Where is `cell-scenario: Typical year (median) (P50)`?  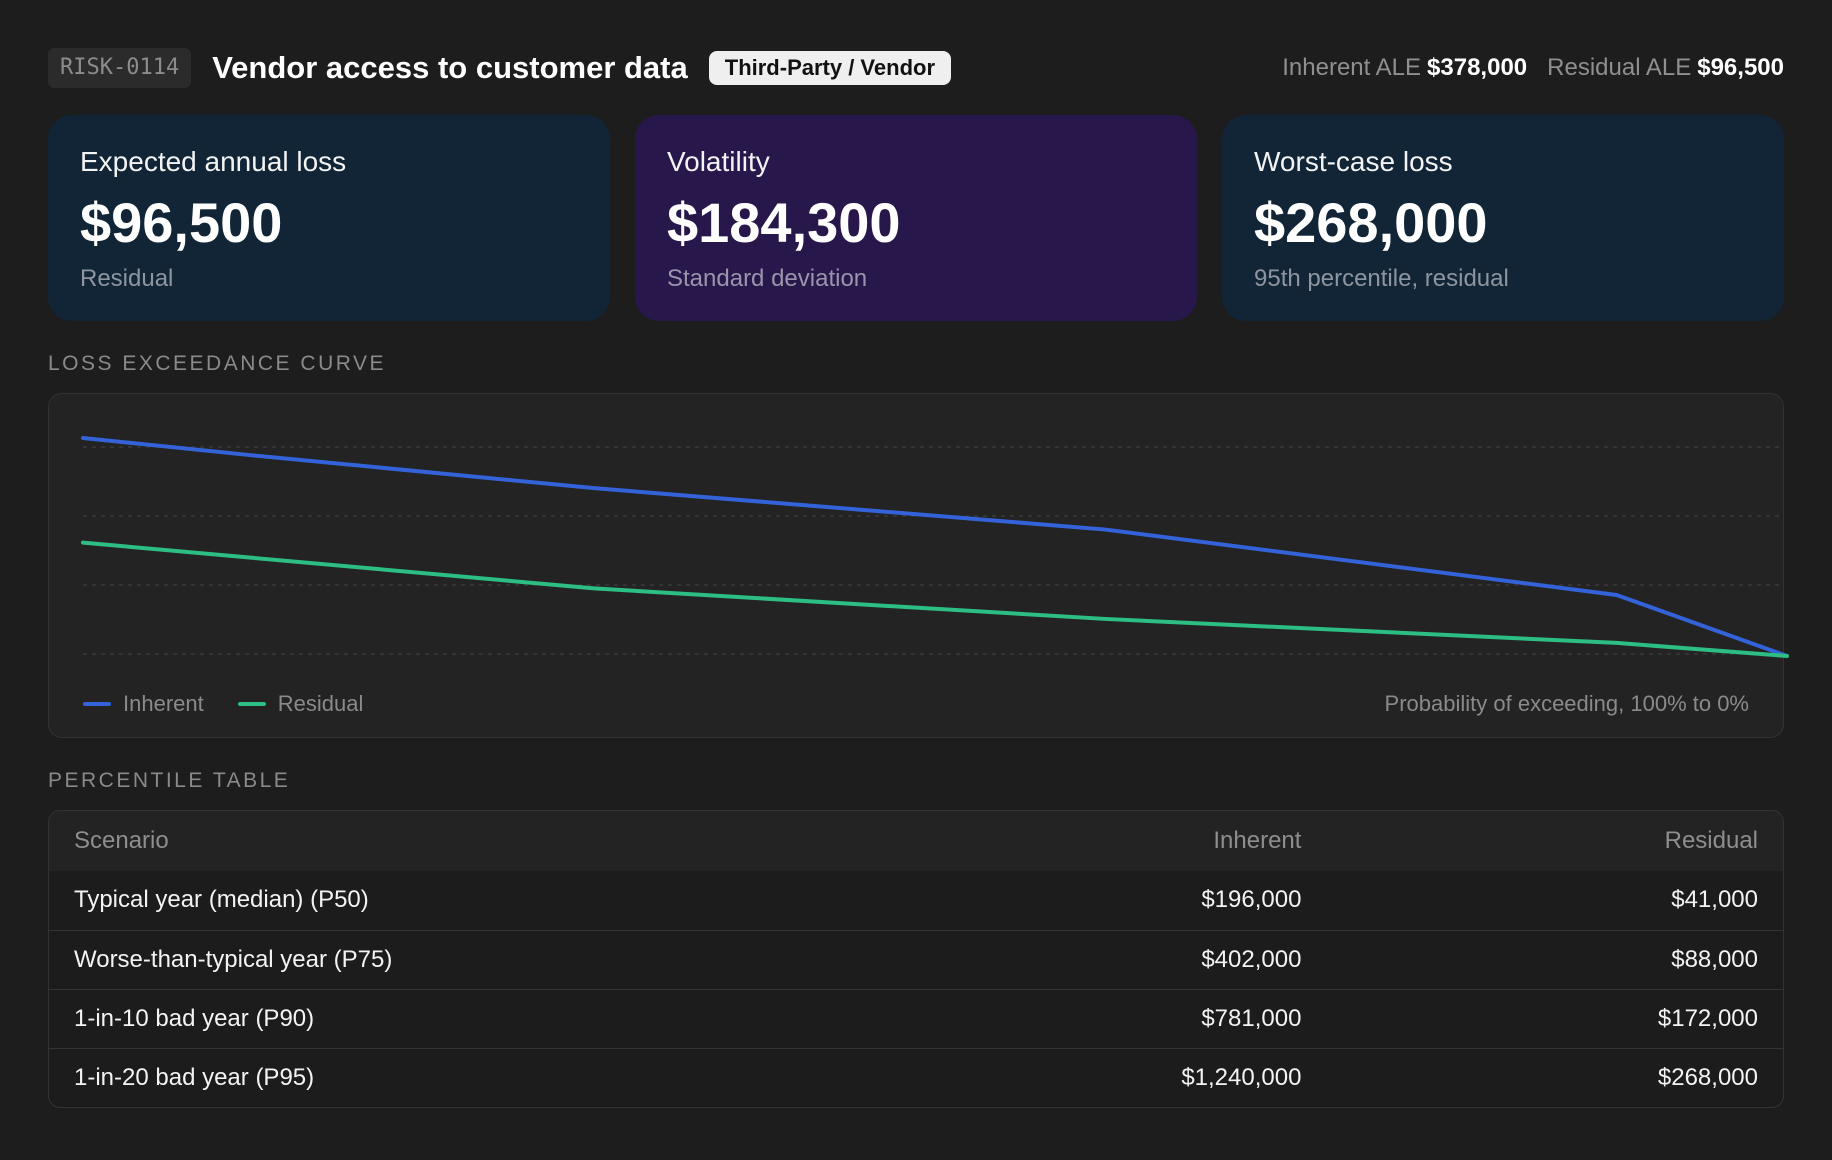 cell-scenario: Typical year (median) (P50) is located at coordinates (221, 900).